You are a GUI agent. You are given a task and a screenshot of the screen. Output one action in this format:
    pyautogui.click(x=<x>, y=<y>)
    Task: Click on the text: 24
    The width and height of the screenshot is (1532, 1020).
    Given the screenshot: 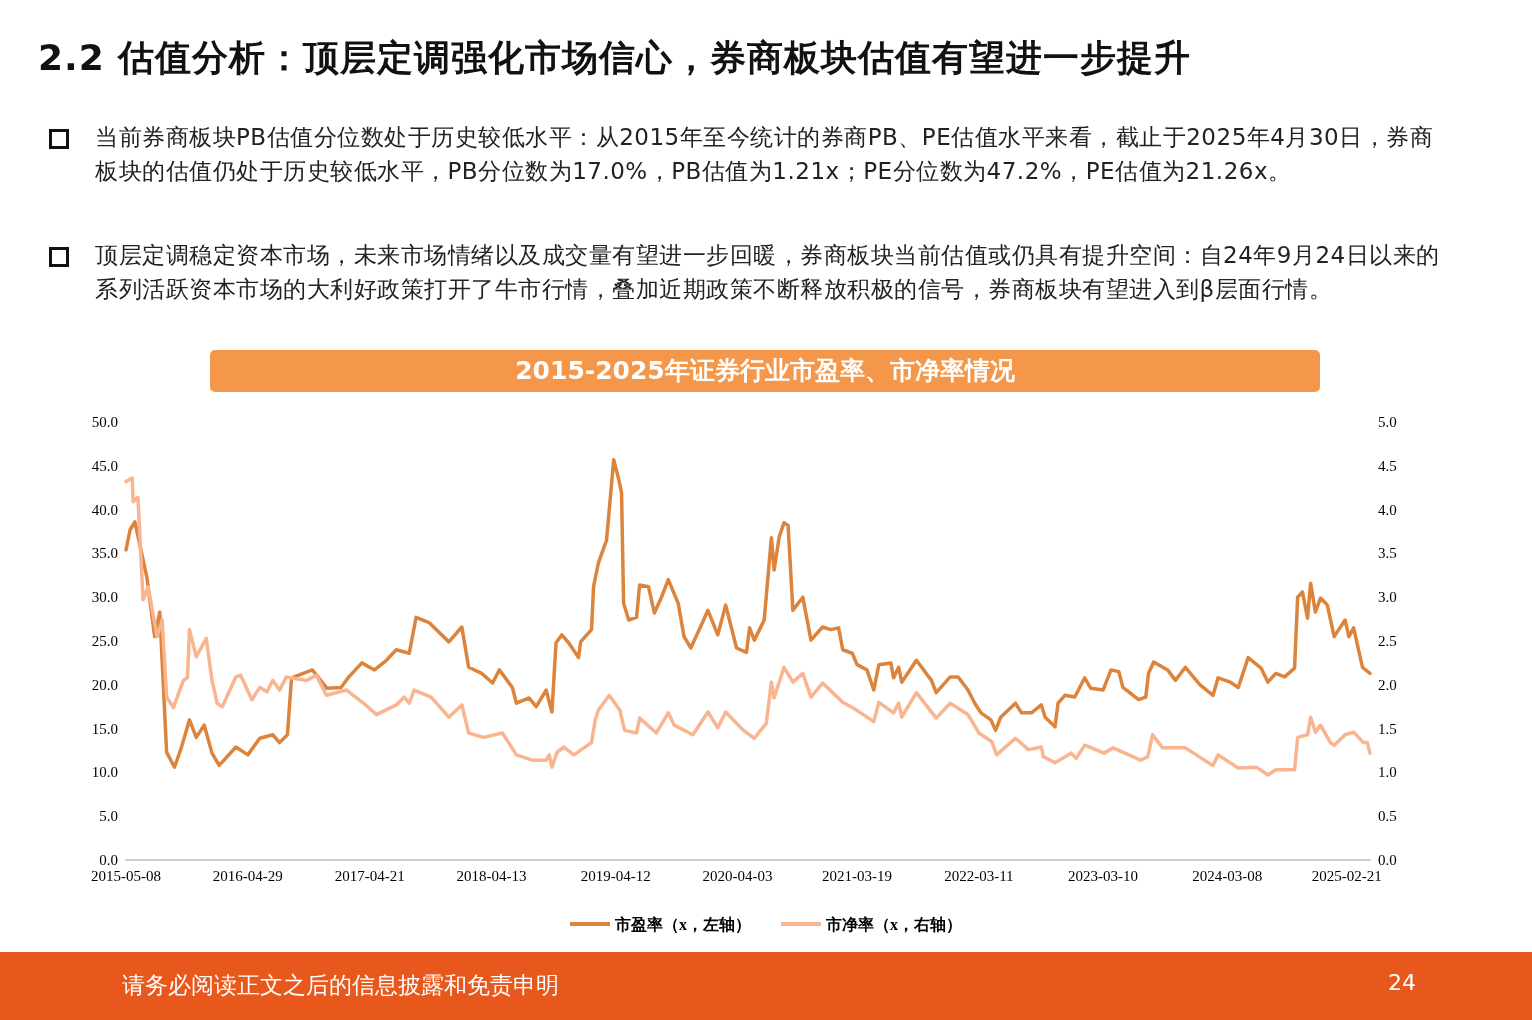 What is the action you would take?
    pyautogui.click(x=1402, y=982)
    